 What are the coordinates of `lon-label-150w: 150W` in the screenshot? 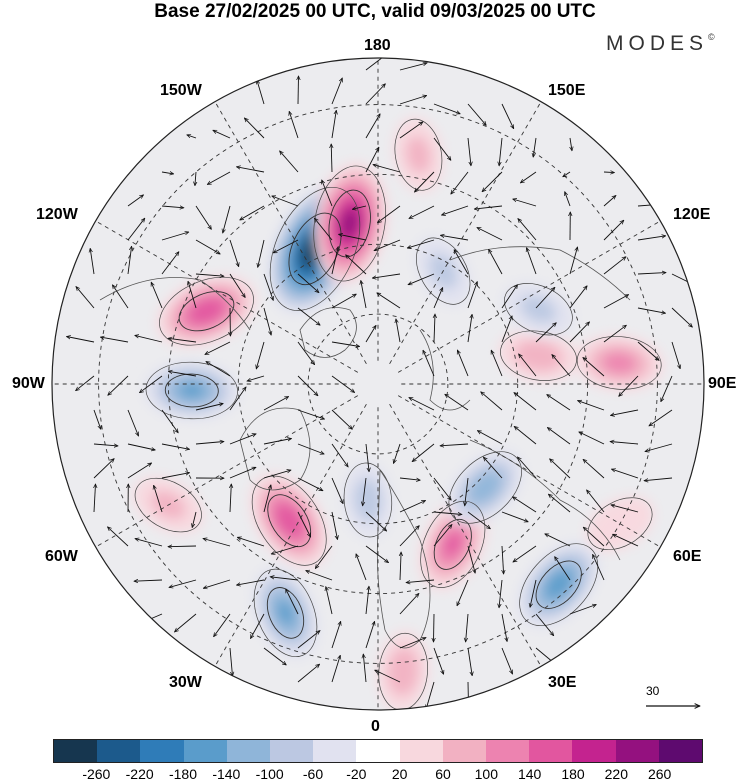 It's located at (181, 90).